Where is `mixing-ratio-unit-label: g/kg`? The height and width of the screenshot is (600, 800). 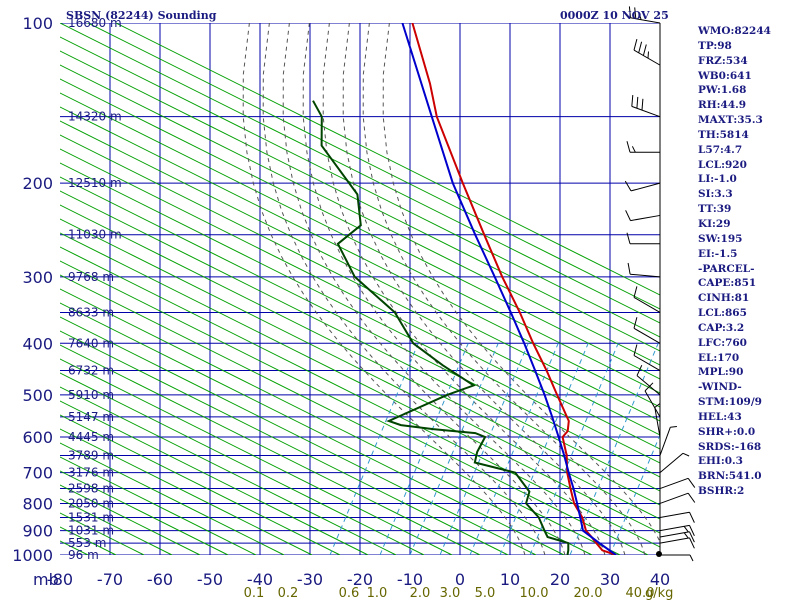
mixing-ratio-unit-label: g/kg is located at coordinates (659, 593).